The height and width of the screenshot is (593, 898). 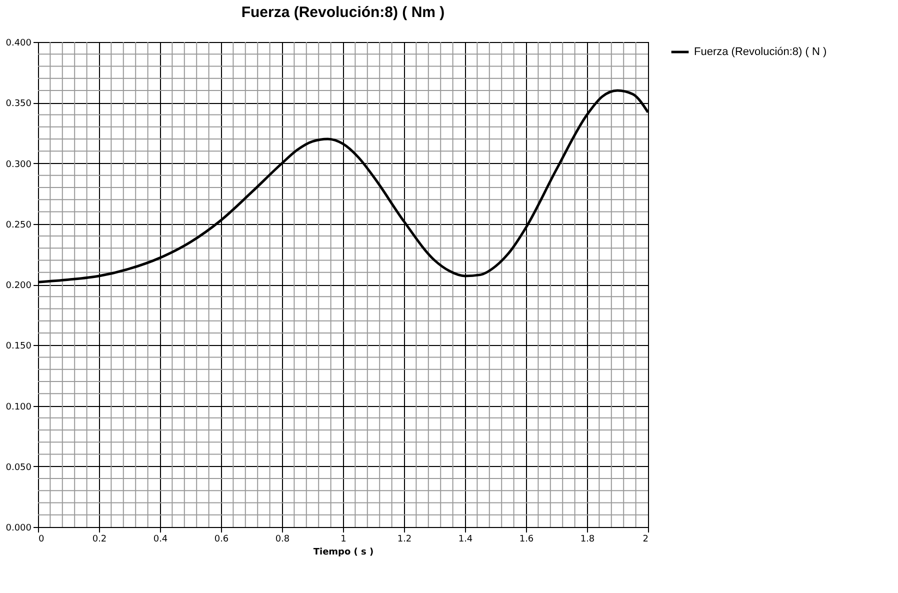 What do you see at coordinates (526, 539) in the screenshot?
I see `x-tick-label: 1.6` at bounding box center [526, 539].